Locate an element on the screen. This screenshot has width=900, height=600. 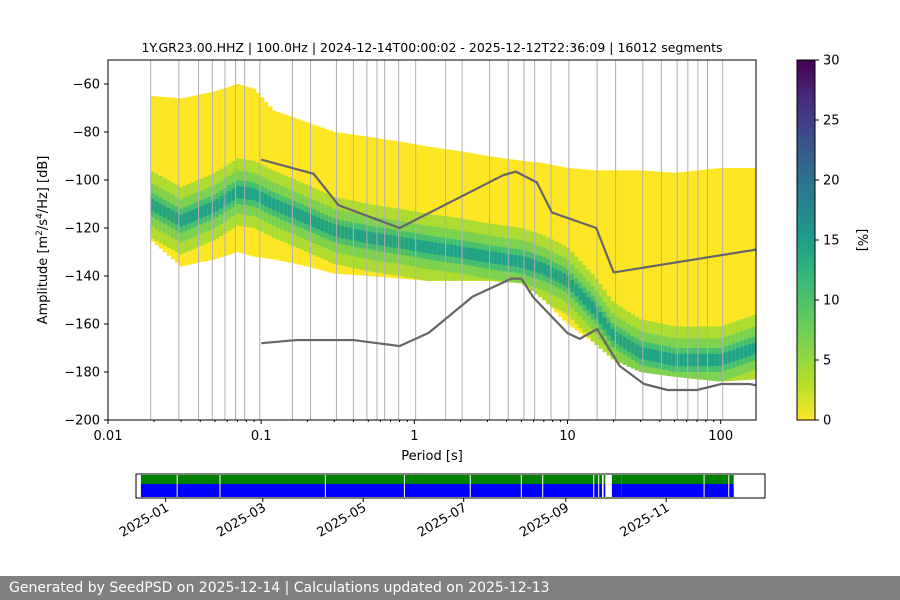
psd-availability-bar is located at coordinates (604, 479).